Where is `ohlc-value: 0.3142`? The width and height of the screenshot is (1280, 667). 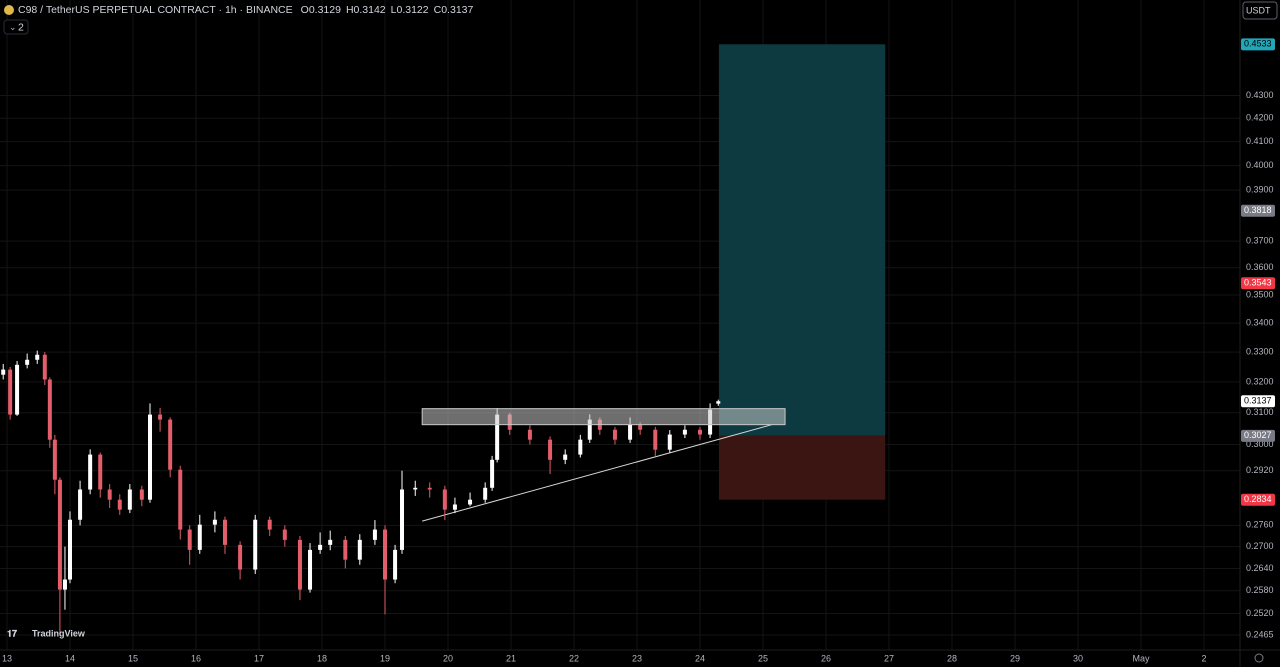
ohlc-value: 0.3142 is located at coordinates (370, 10).